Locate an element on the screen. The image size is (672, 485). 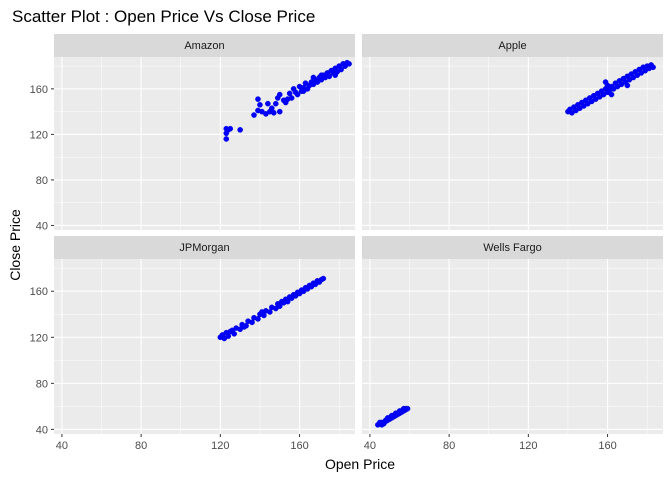
y-axis-title: Close Price is located at coordinates (15, 245).